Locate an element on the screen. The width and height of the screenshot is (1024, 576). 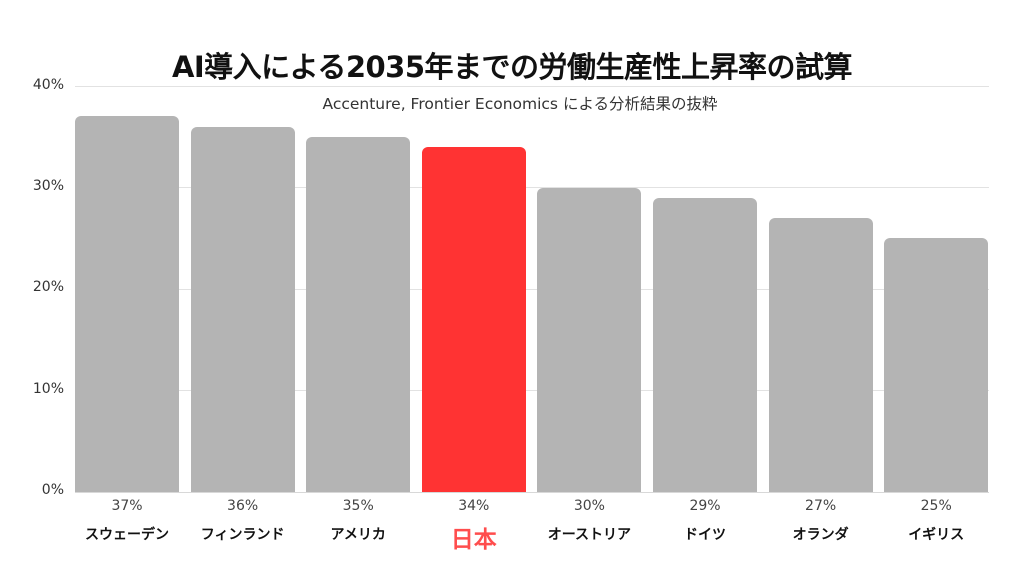
chart-title: AI導入による2035年までの労働生産性上昇率の試算 is located at coordinates (512, 67).